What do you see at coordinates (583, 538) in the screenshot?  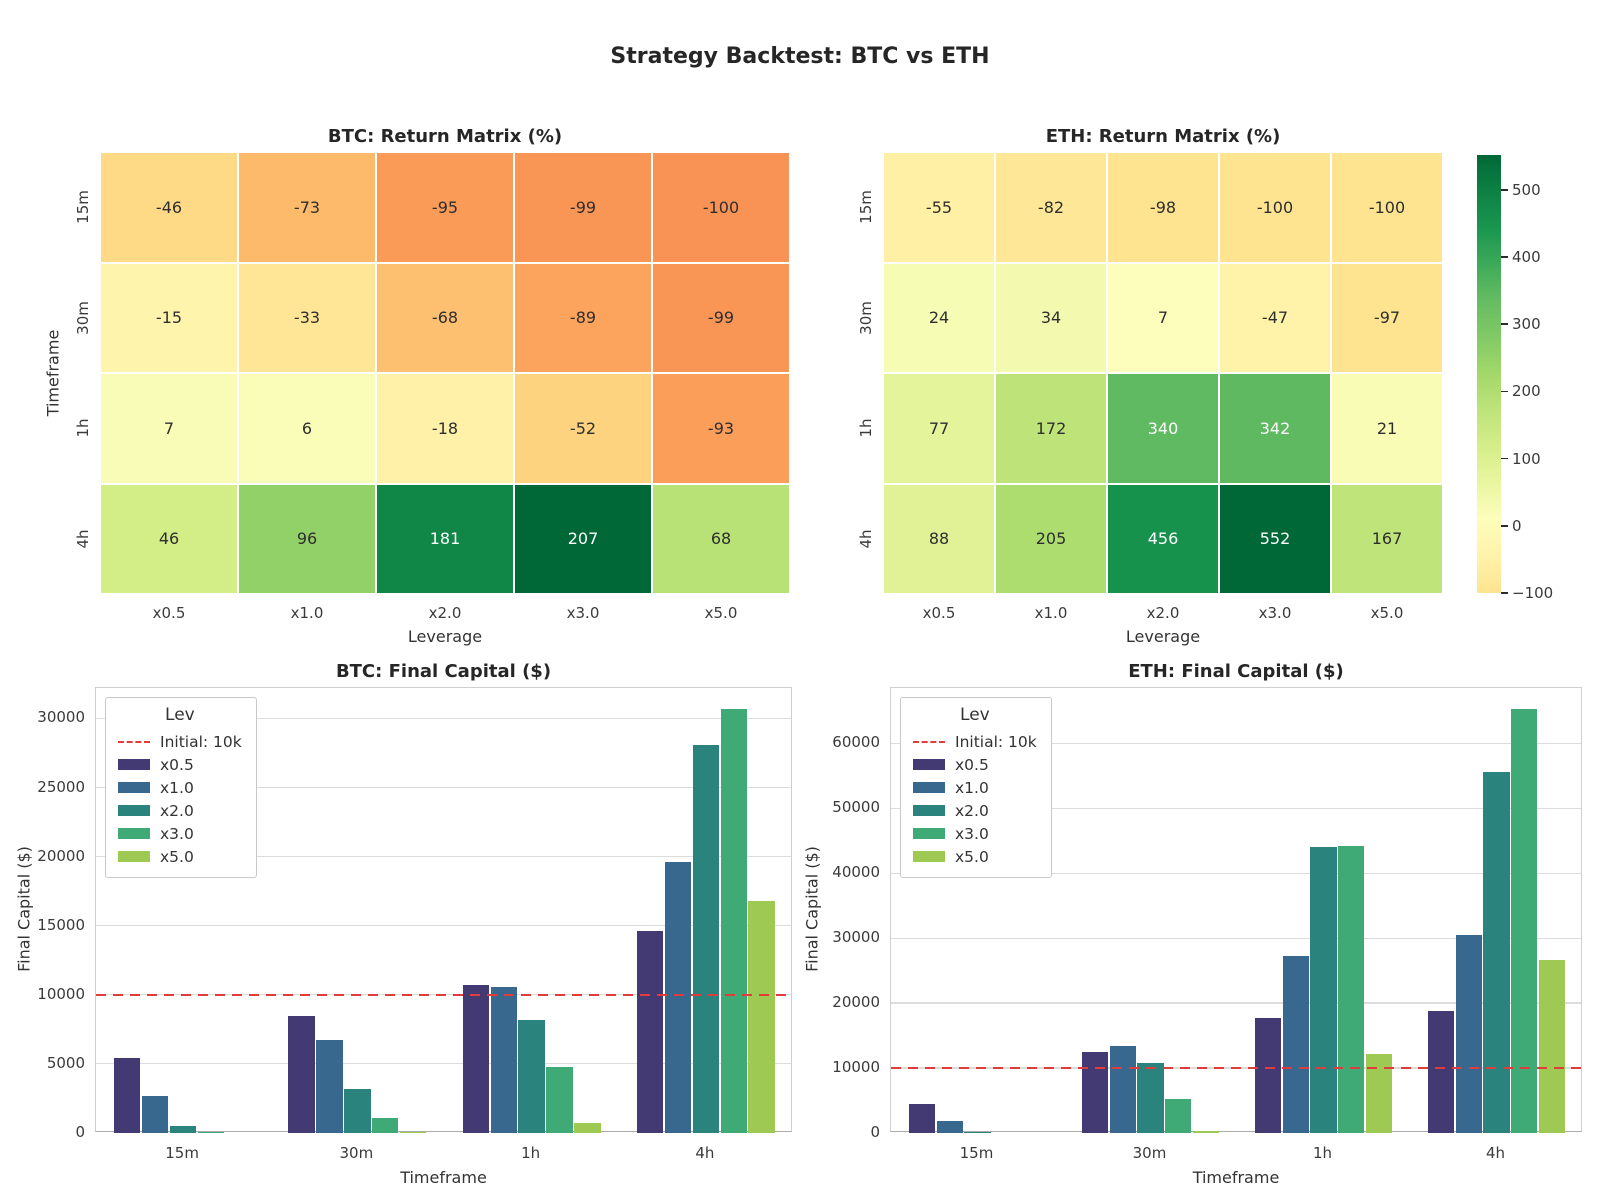 I see `heatmap-cell: 207` at bounding box center [583, 538].